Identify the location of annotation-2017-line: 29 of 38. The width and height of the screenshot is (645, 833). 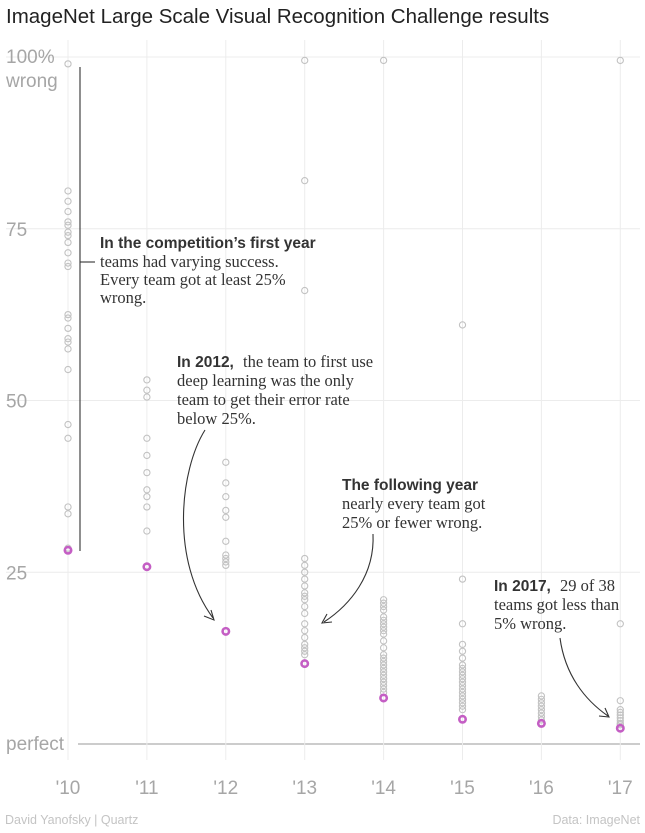
(587, 585).